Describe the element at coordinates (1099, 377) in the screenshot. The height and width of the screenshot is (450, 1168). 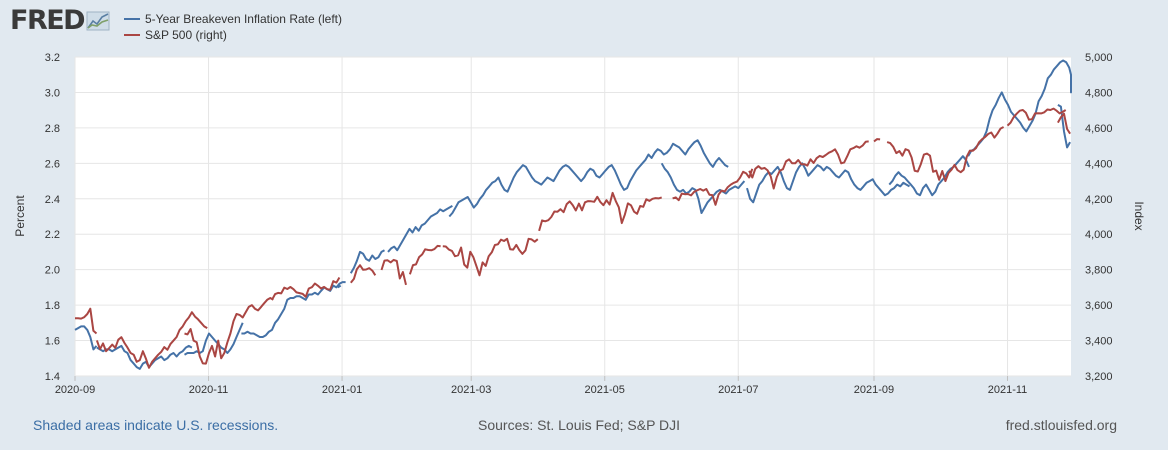
I see `right-tick-label: 3,200` at that location.